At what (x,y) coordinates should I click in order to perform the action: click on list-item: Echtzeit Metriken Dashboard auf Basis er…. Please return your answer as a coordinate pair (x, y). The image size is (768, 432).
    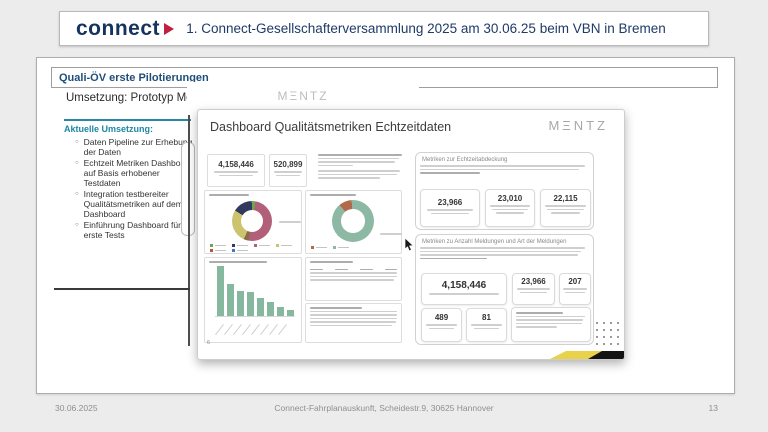
    Looking at the image, I should click on (134, 173).